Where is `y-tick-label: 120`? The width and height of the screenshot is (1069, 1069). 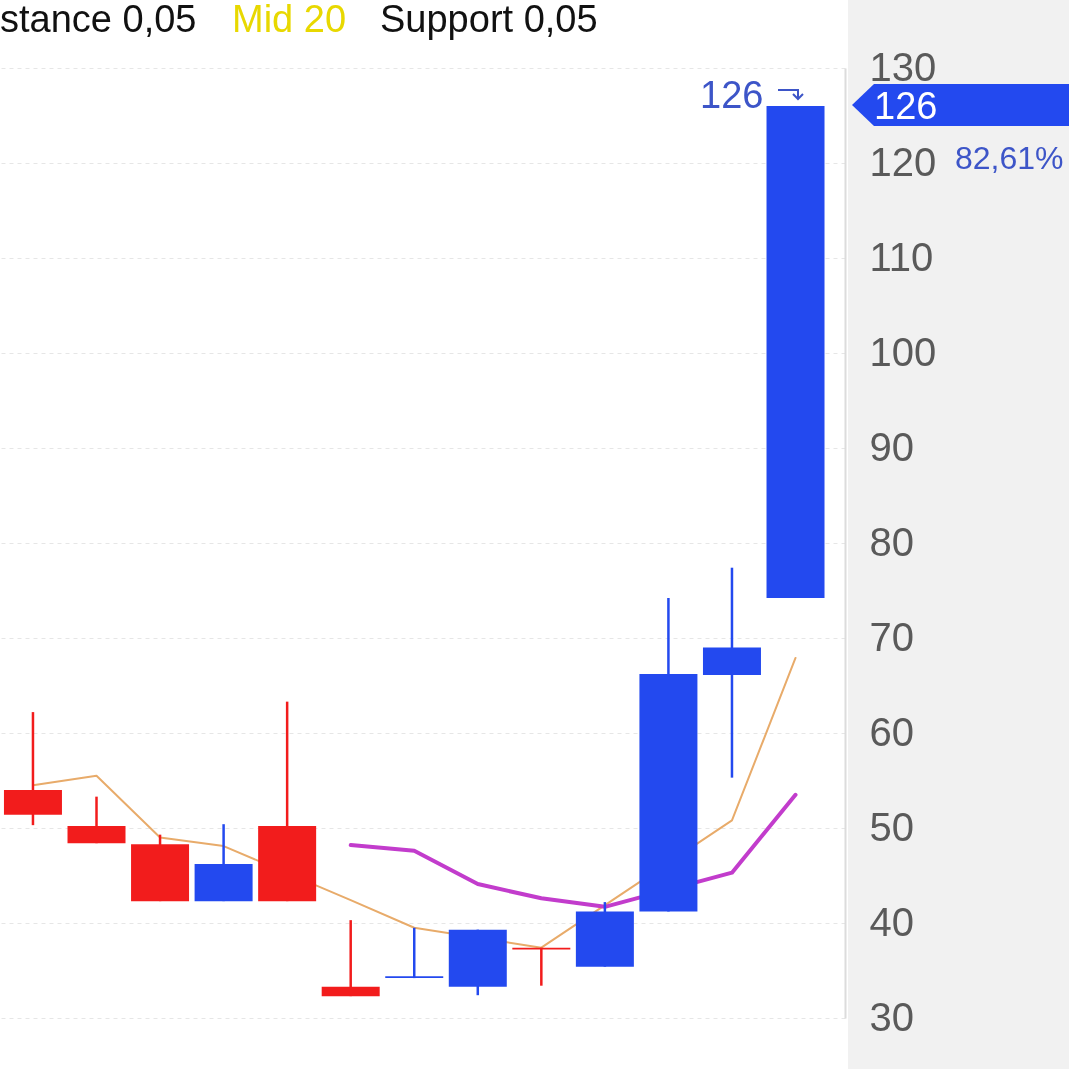
y-tick-label: 120 is located at coordinates (903, 161).